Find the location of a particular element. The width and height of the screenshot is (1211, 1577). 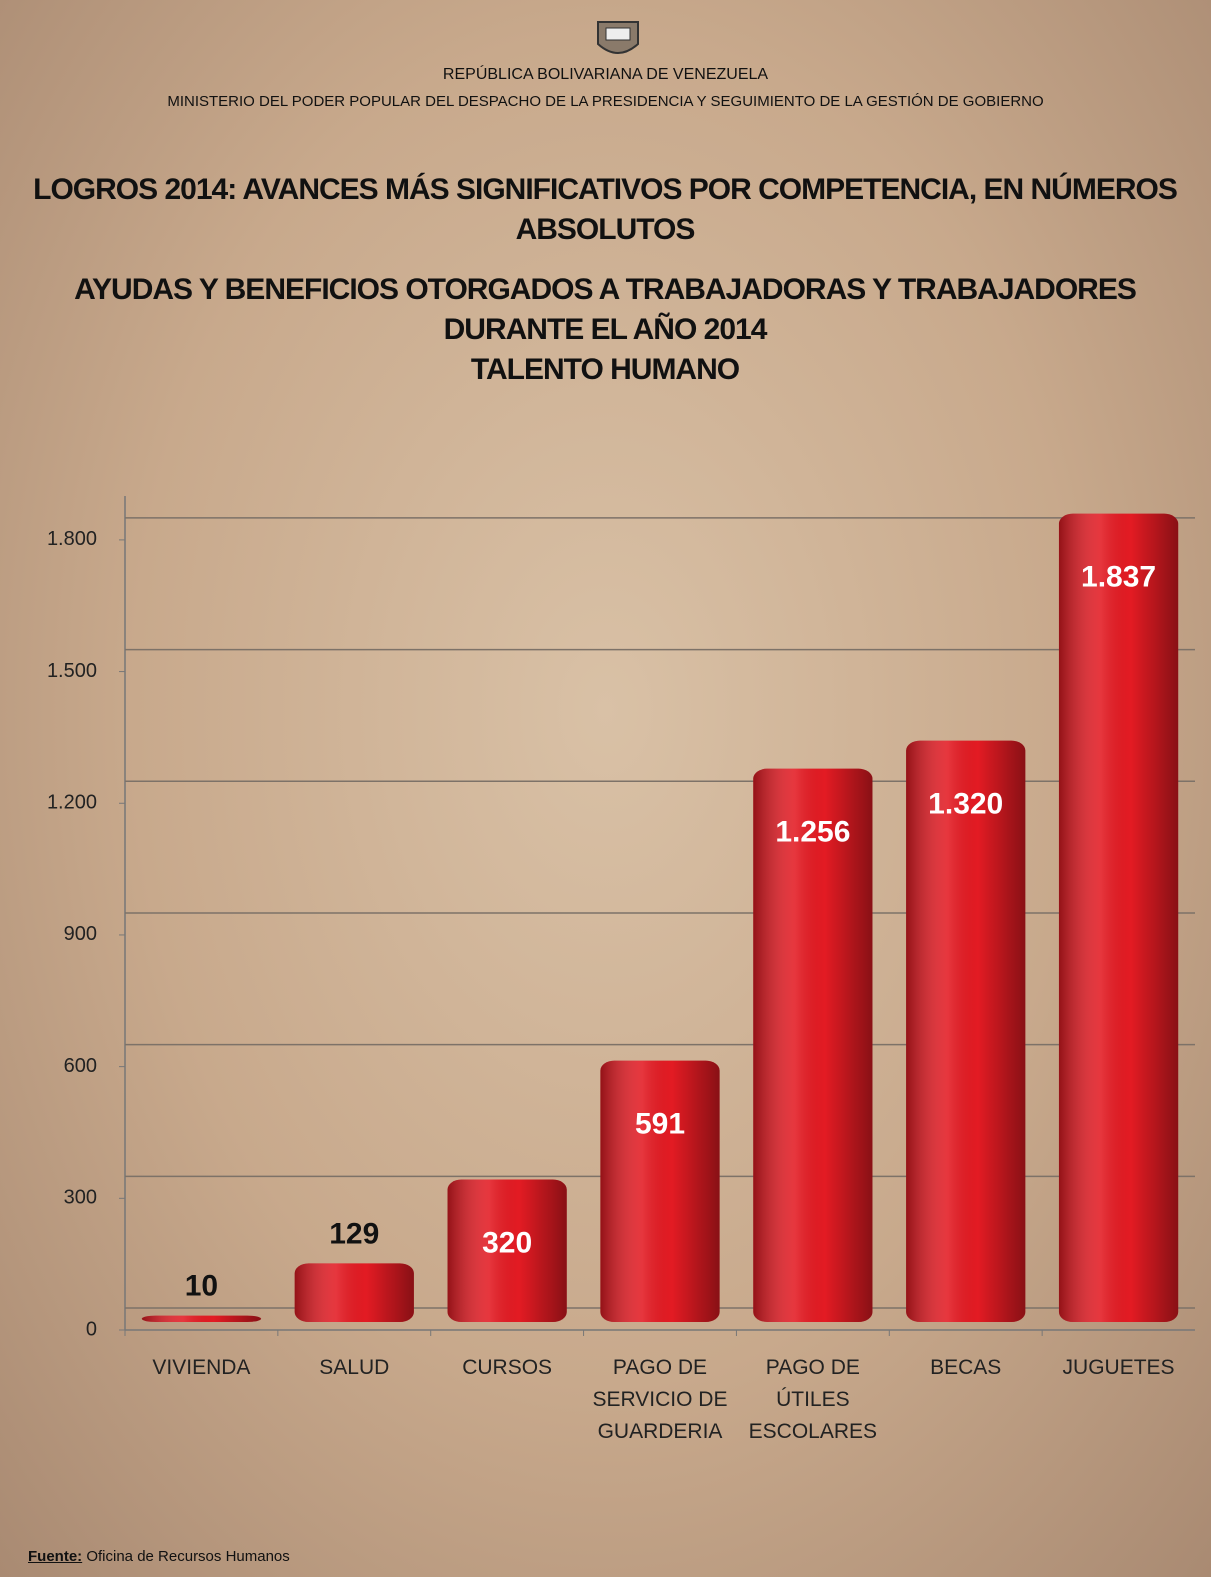

coat-of-arms is located at coordinates (618, 37).